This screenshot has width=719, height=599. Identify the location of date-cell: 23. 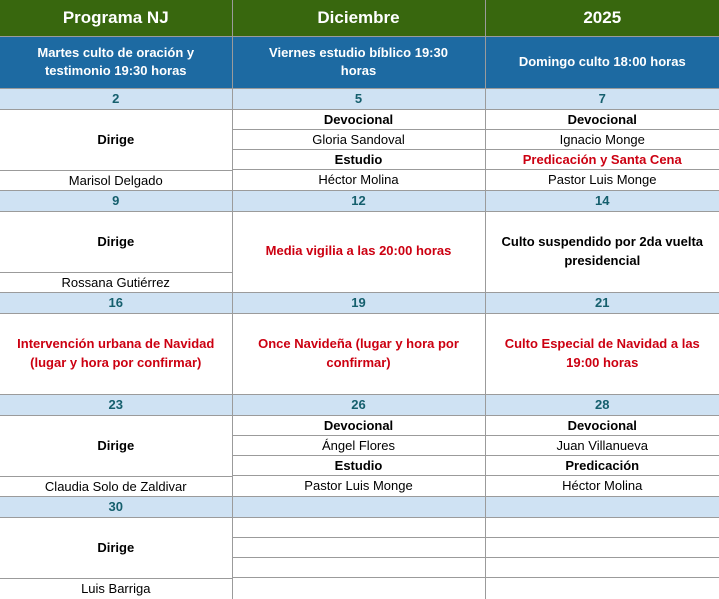
(116, 404).